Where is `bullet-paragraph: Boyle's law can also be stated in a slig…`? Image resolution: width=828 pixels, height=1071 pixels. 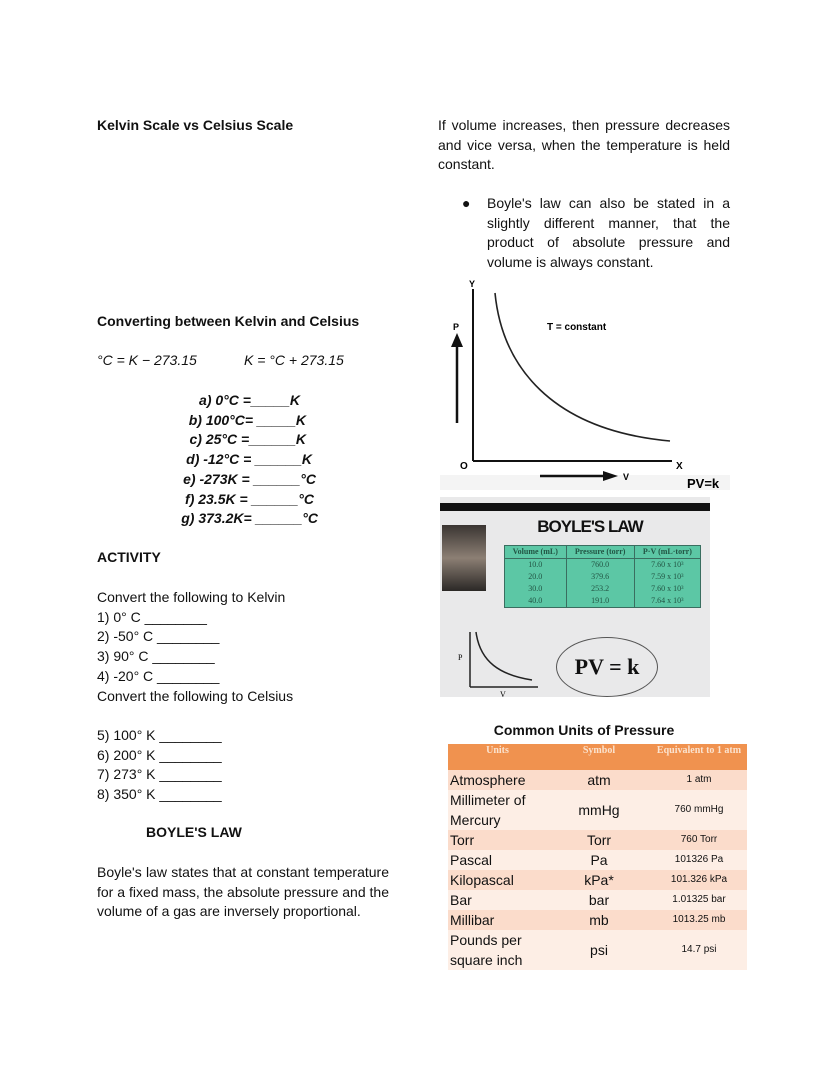
bullet-paragraph: Boyle's law can also be stated in a slig… is located at coordinates (608, 233).